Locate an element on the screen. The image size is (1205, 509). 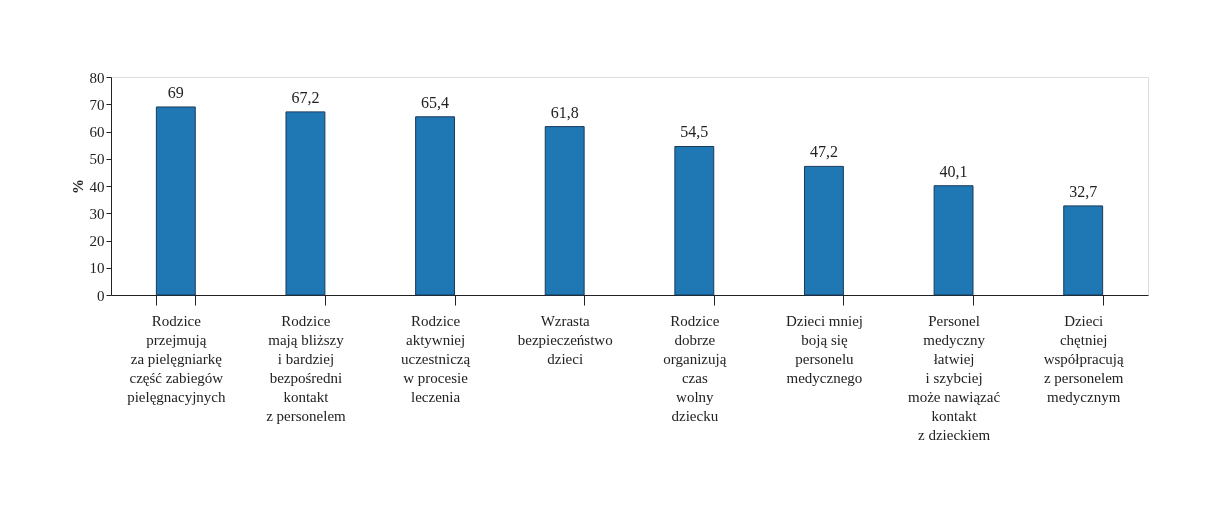
y-tick-label: 30 is located at coordinates (97, 213).